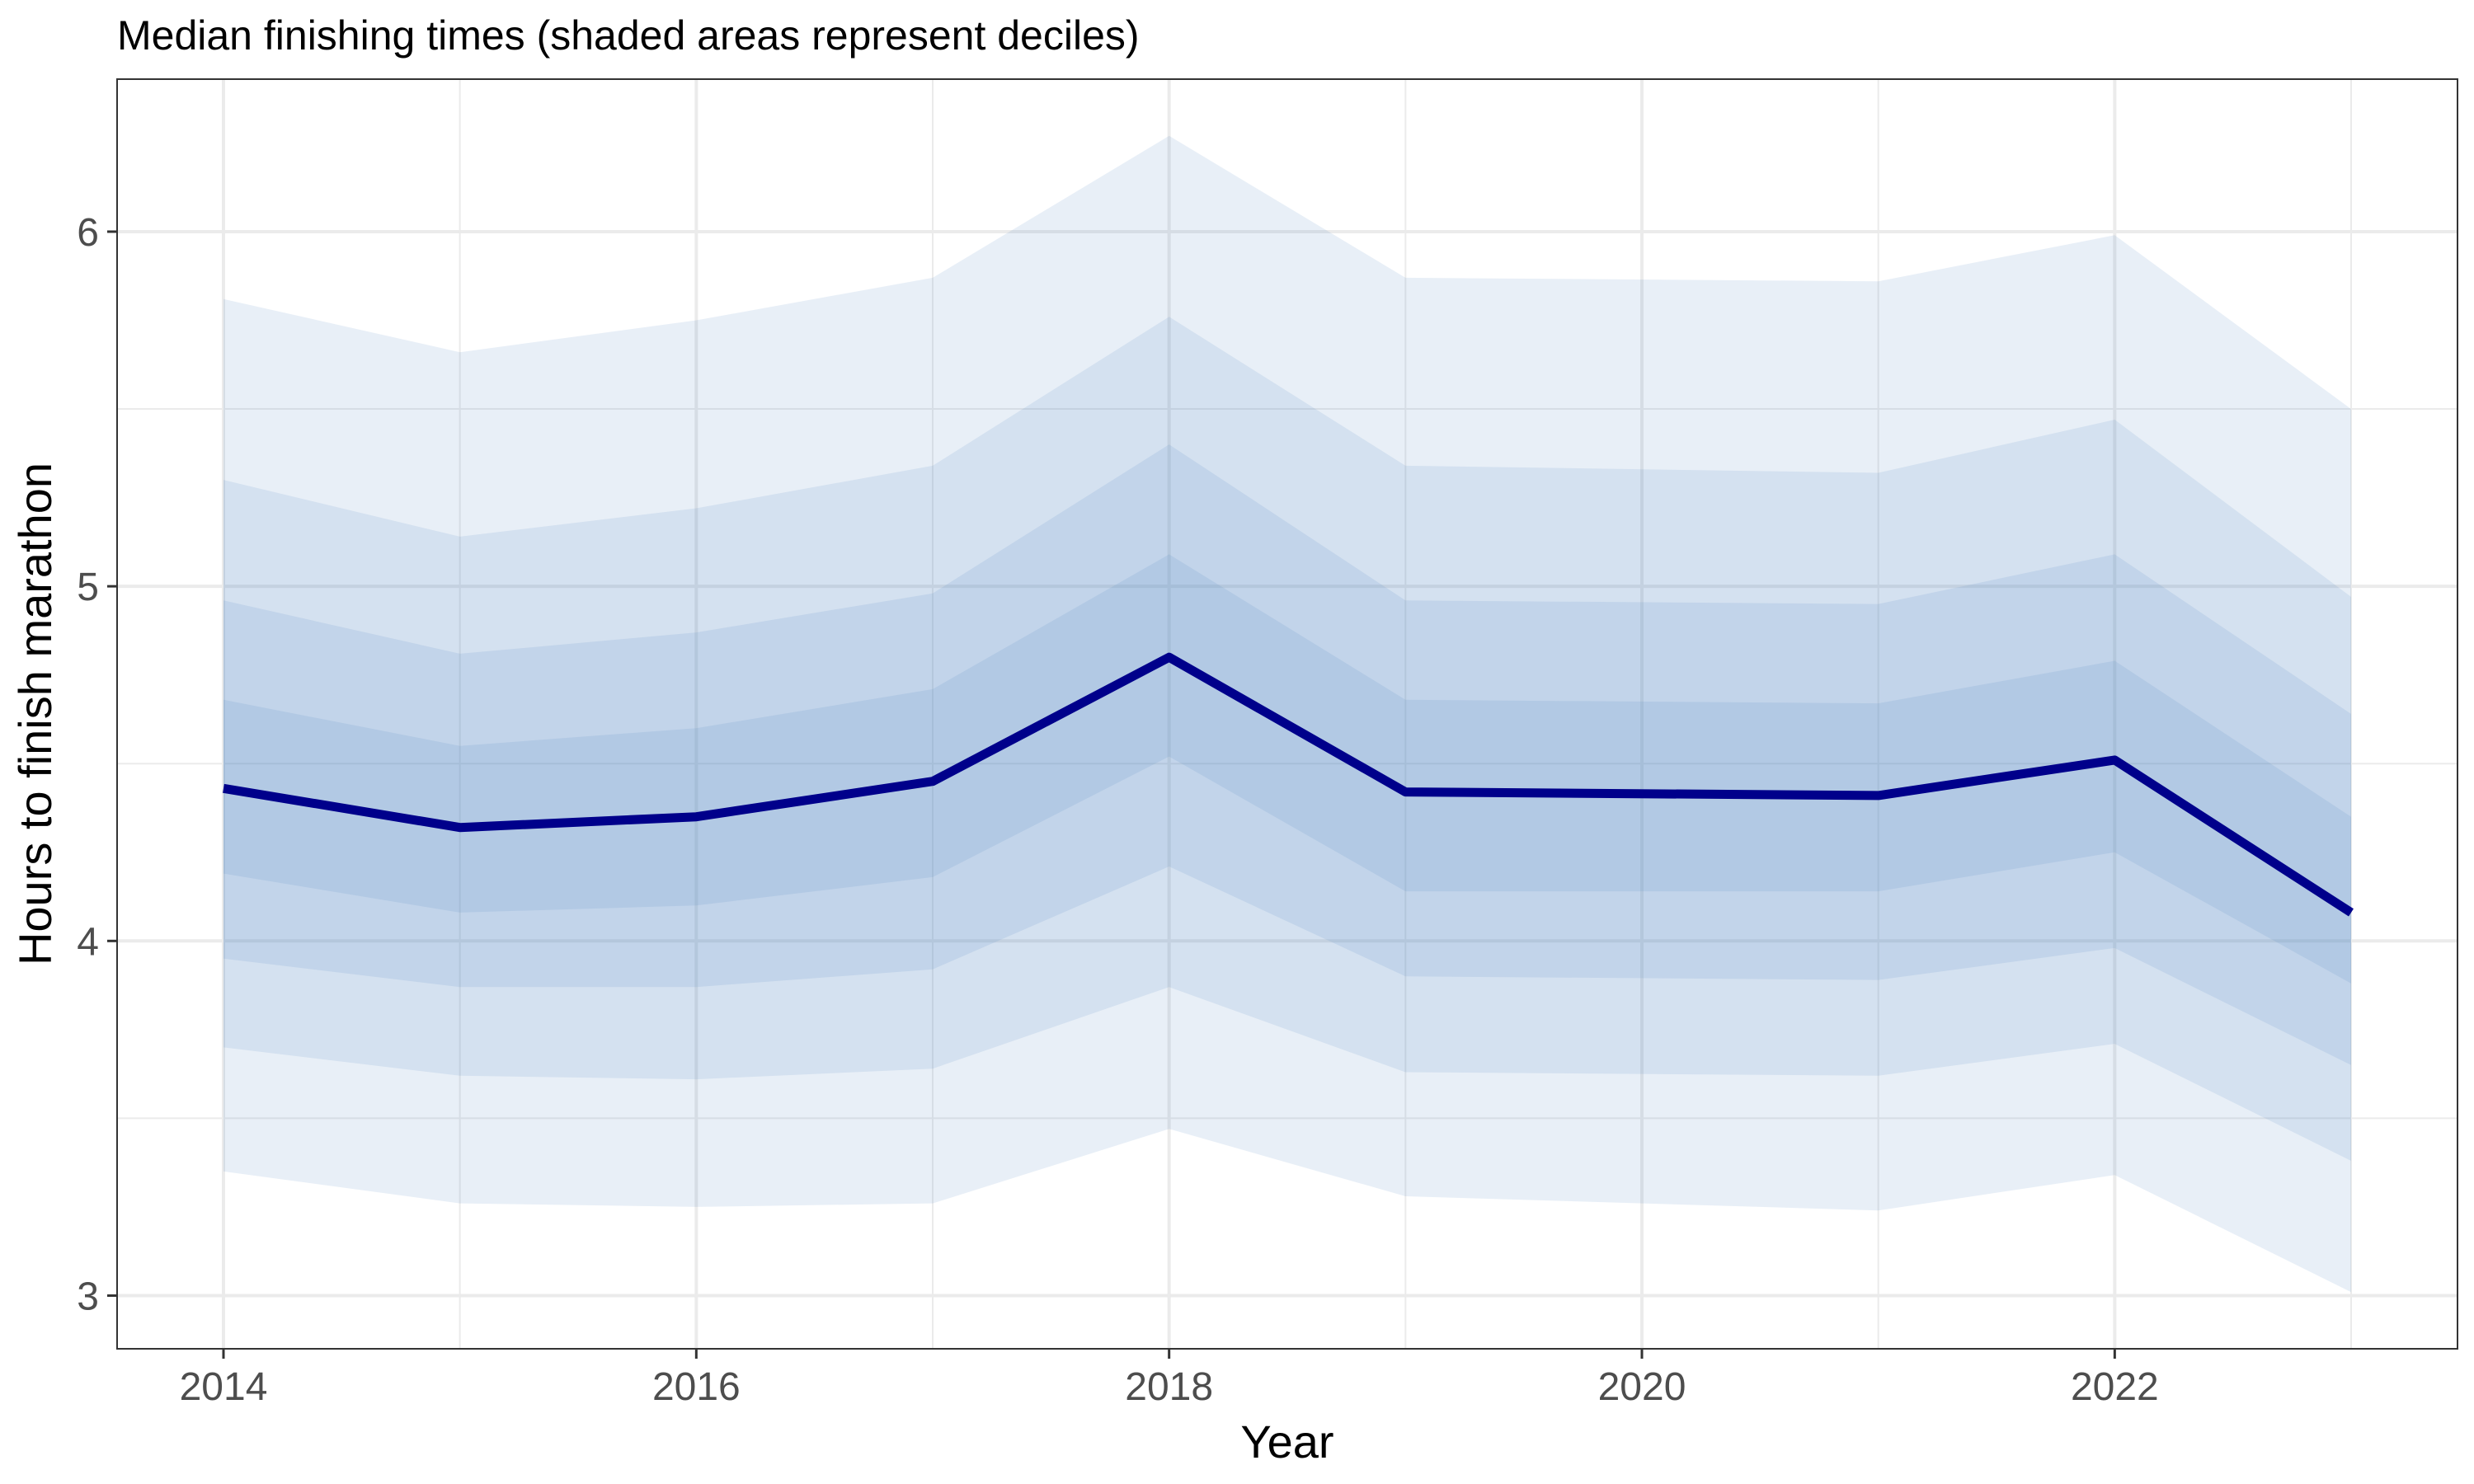 Image resolution: width=2474 pixels, height=1484 pixels. What do you see at coordinates (1169, 1387) in the screenshot?
I see `x-tick-label: 2018` at bounding box center [1169, 1387].